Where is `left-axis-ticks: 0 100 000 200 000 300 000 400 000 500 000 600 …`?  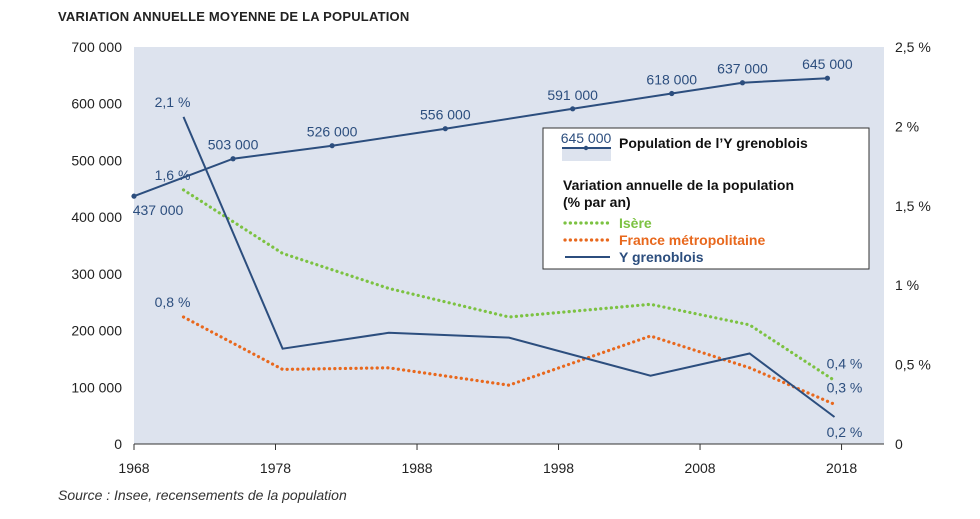 left-axis-ticks: 0 100 000 200 000 300 000 400 000 500 000 600 … is located at coordinates (96, 245).